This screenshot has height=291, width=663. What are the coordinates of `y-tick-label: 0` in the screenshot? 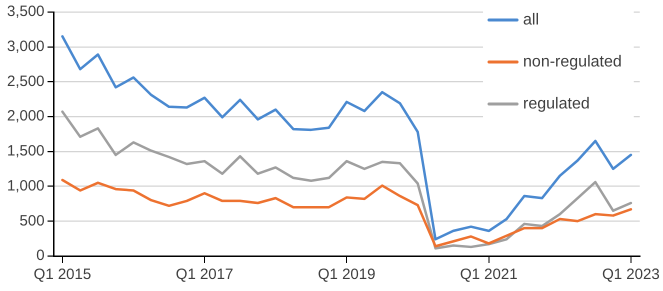 It's located at (40, 255).